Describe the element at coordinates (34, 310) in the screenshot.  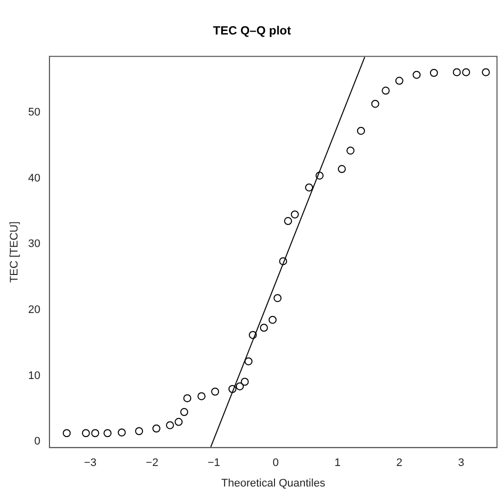
I see `y-tick-label: 20` at that location.